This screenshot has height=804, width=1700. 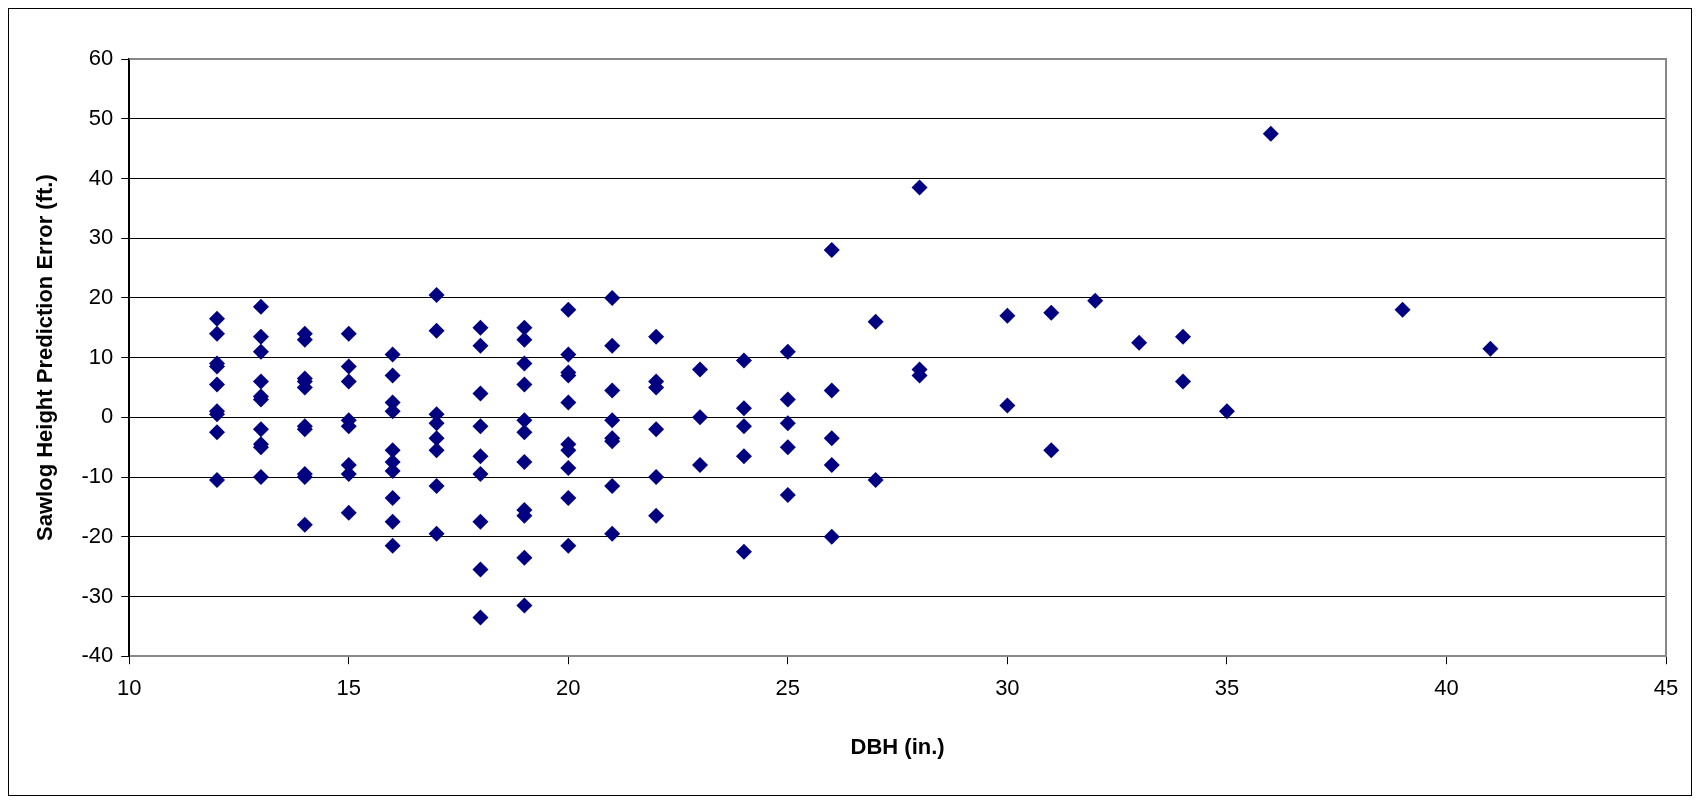 I want to click on x-tick-label: 25, so click(x=788, y=688).